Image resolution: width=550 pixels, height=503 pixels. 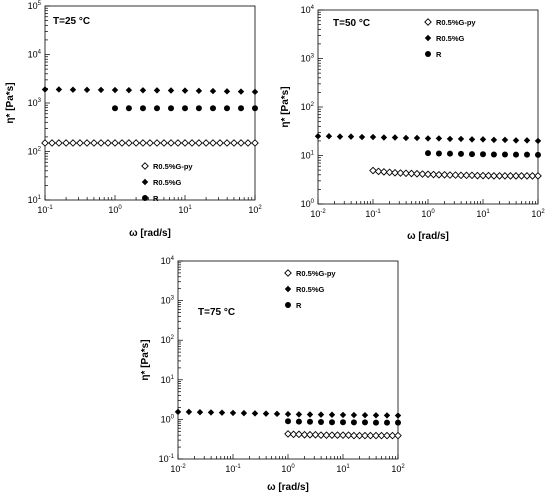 What do you see at coordinates (115, 210) in the screenshot?
I see `x-tick-label: 100` at bounding box center [115, 210].